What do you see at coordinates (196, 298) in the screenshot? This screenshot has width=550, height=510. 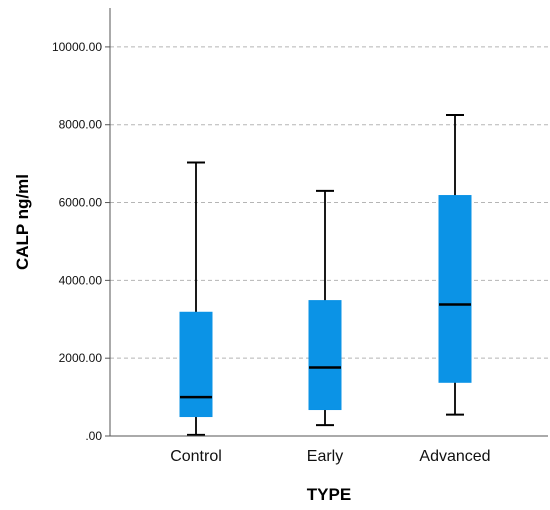 I see `box-control` at bounding box center [196, 298].